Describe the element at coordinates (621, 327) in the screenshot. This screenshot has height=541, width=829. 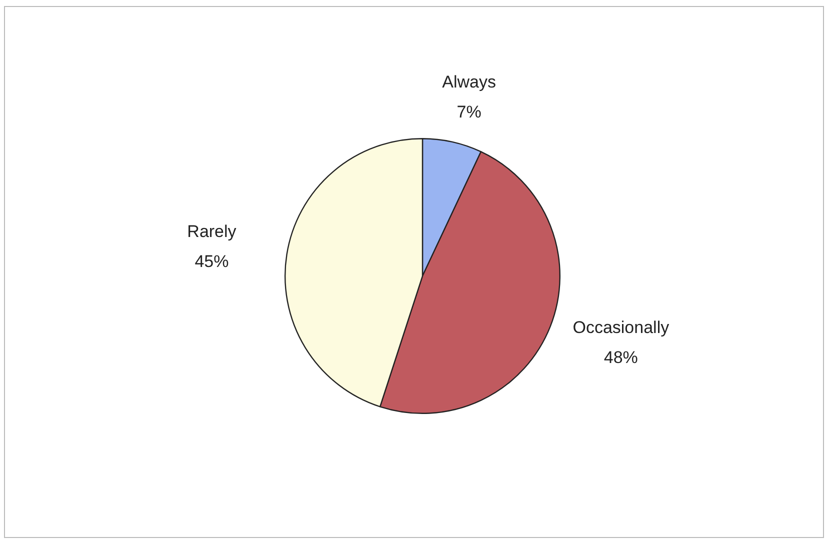
I see `slice-label: Occasionally` at that location.